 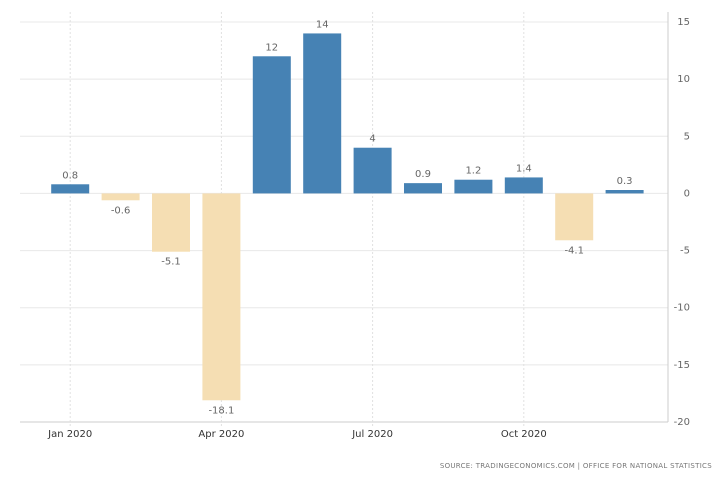 I want to click on value-label: 0.8, so click(x=70, y=175).